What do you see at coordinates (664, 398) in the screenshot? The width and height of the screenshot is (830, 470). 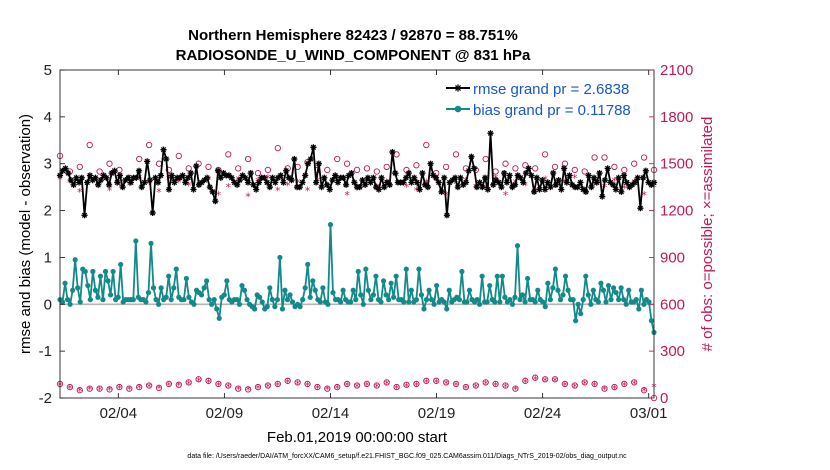 I see `y-right-tick-label: 0` at bounding box center [664, 398].